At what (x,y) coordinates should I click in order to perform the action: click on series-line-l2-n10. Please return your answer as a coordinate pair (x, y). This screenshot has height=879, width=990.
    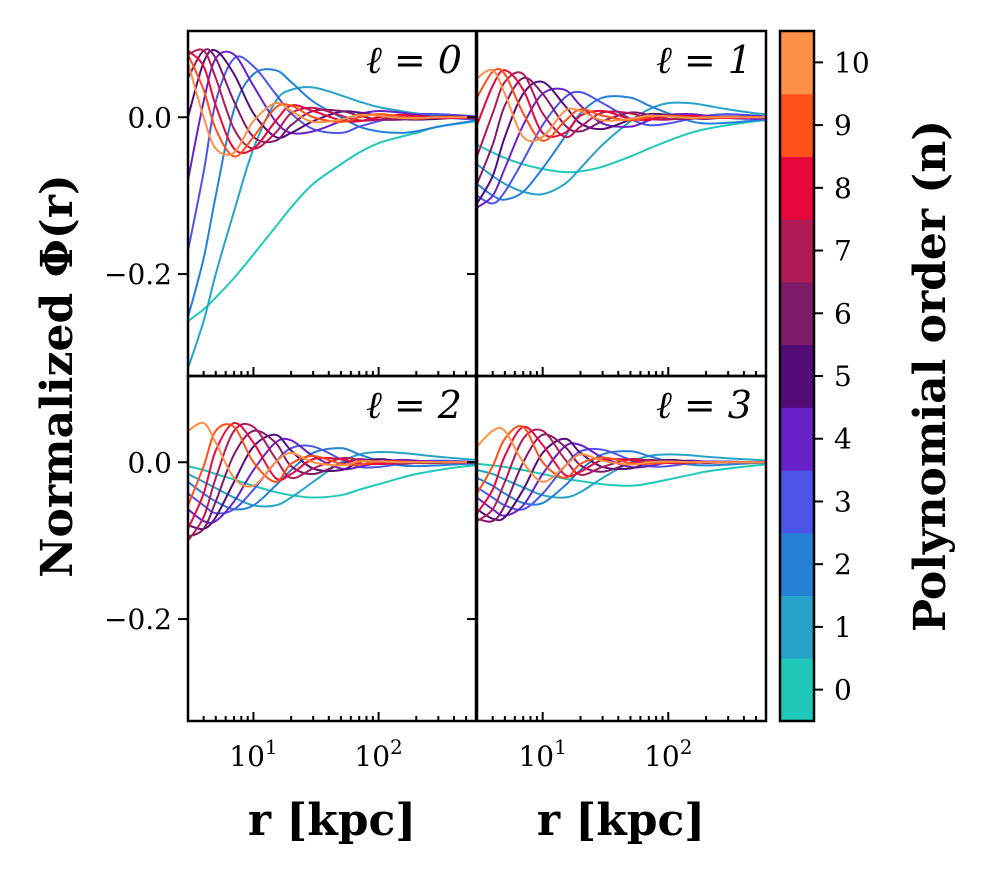
    Looking at the image, I should click on (332, 454).